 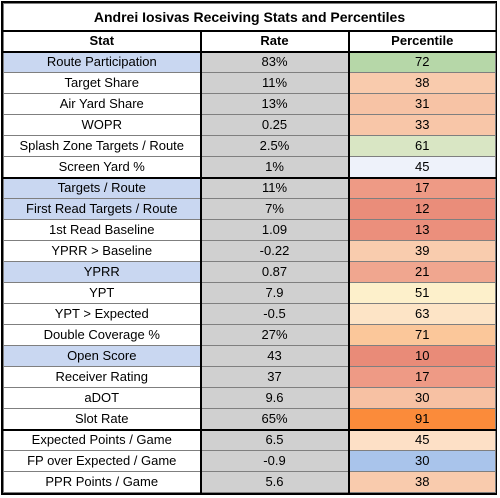 I want to click on stat-name-cell: Targets / Route, so click(x=102, y=187).